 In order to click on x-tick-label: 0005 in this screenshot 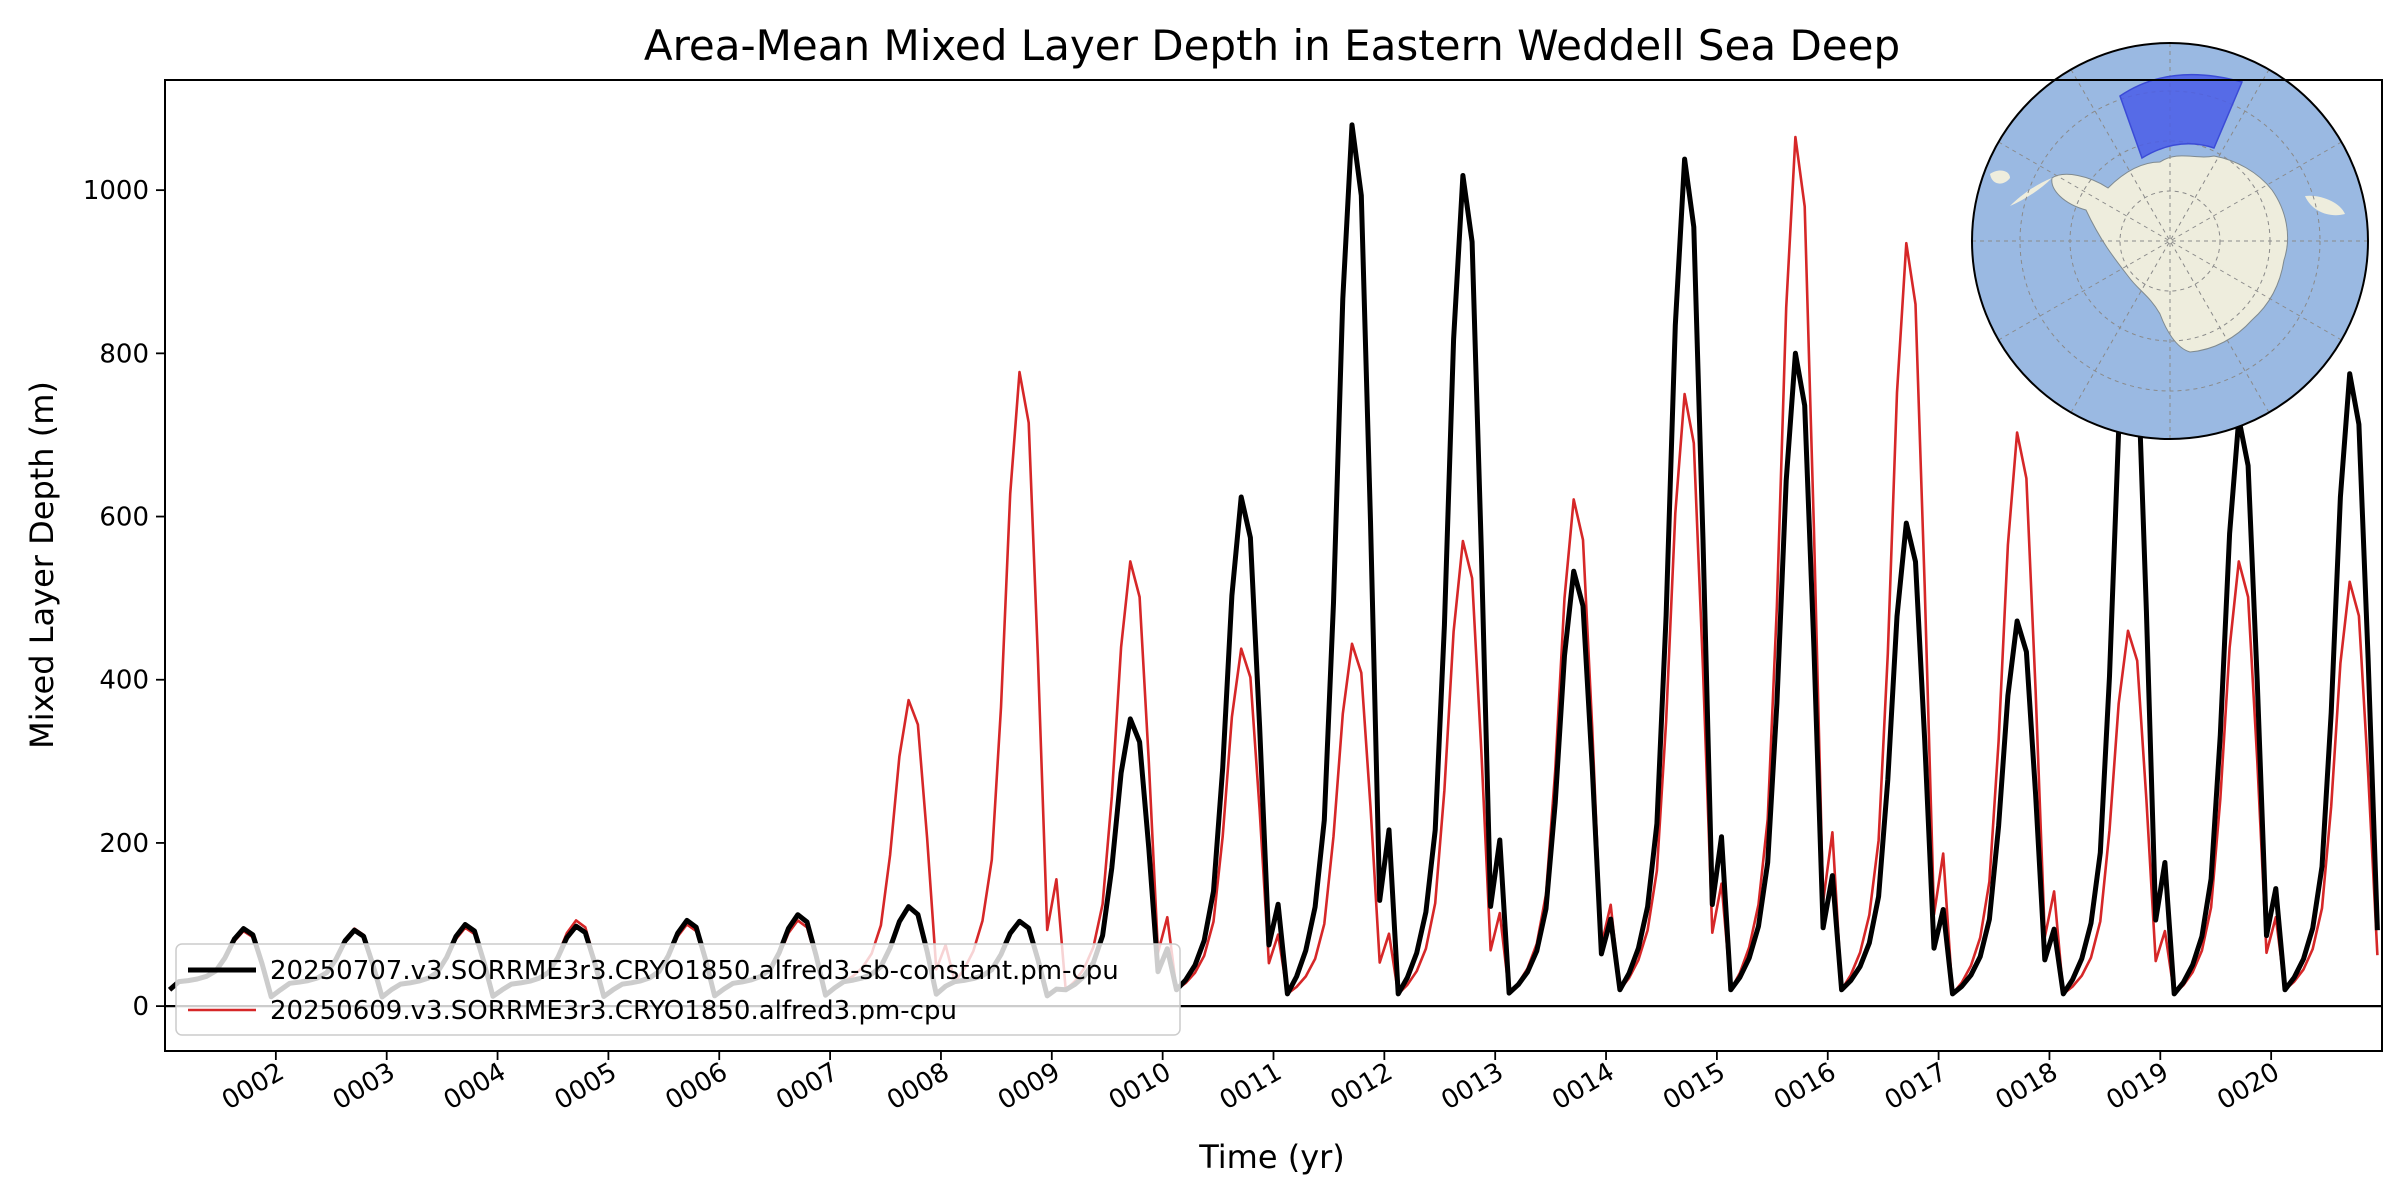, I will do `click(586, 1086)`.